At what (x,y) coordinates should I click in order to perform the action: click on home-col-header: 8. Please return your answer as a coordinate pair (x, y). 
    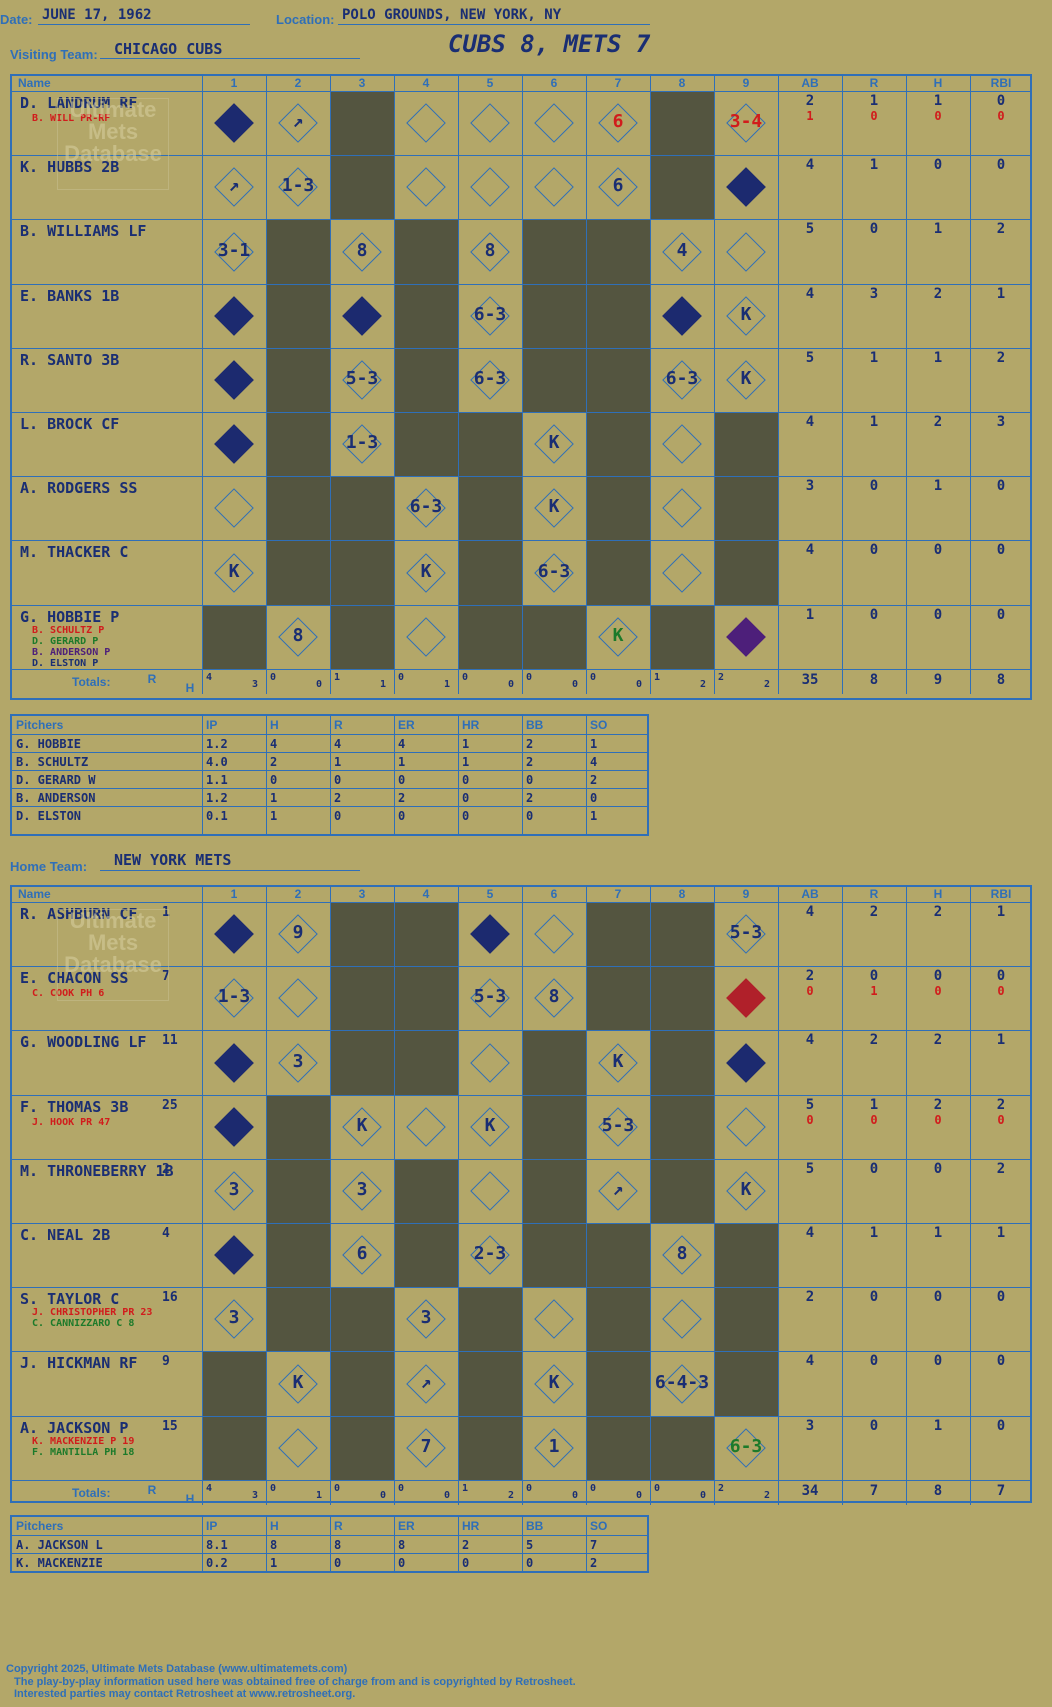
    Looking at the image, I should click on (682, 894).